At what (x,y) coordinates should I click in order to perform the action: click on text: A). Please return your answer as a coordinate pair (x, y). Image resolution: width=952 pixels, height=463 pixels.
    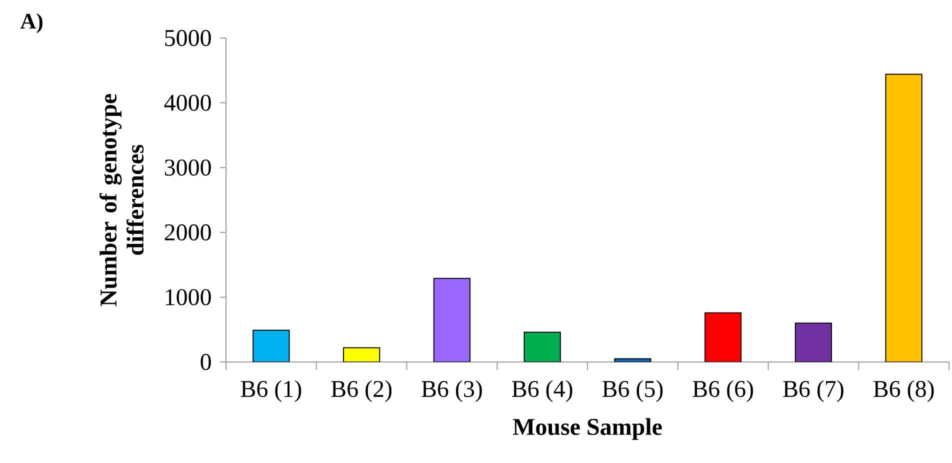
    Looking at the image, I should click on (31, 23).